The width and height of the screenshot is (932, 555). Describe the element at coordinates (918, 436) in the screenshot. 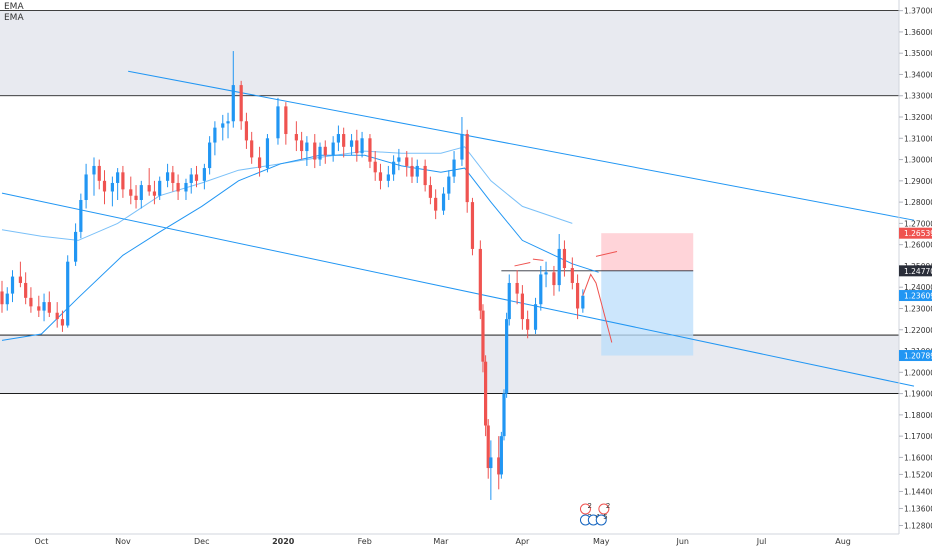

I see `price-tick-label: 1.17000` at that location.